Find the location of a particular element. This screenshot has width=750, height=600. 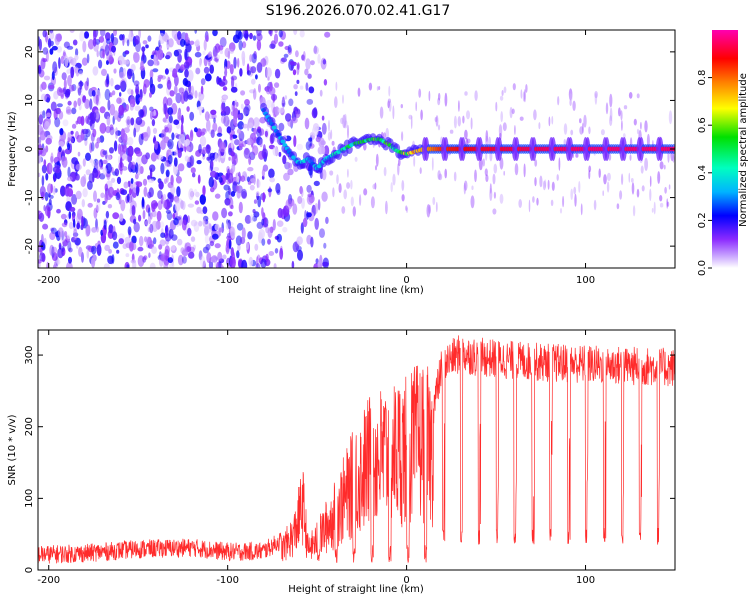

snr-x-label: Height of straight line (km) is located at coordinates (356, 589).